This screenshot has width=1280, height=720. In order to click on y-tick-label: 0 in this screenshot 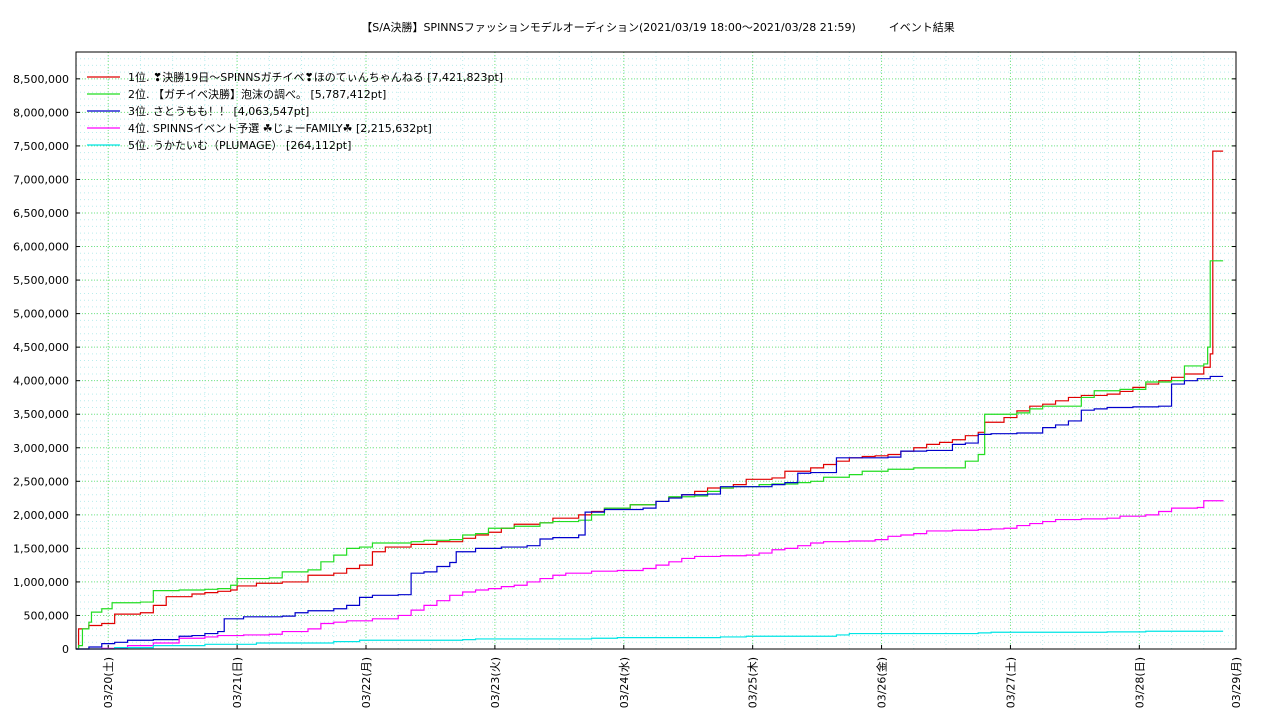, I will do `click(65, 649)`.